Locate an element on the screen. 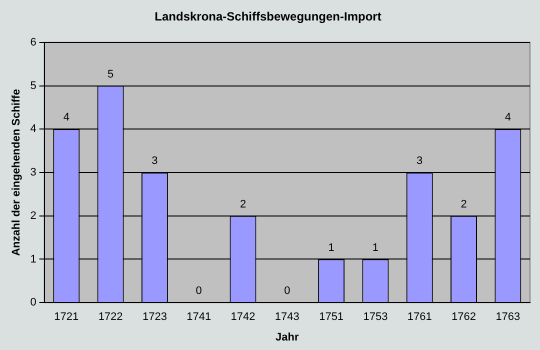 The width and height of the screenshot is (540, 350). y-tick-label: 0 is located at coordinates (33, 302).